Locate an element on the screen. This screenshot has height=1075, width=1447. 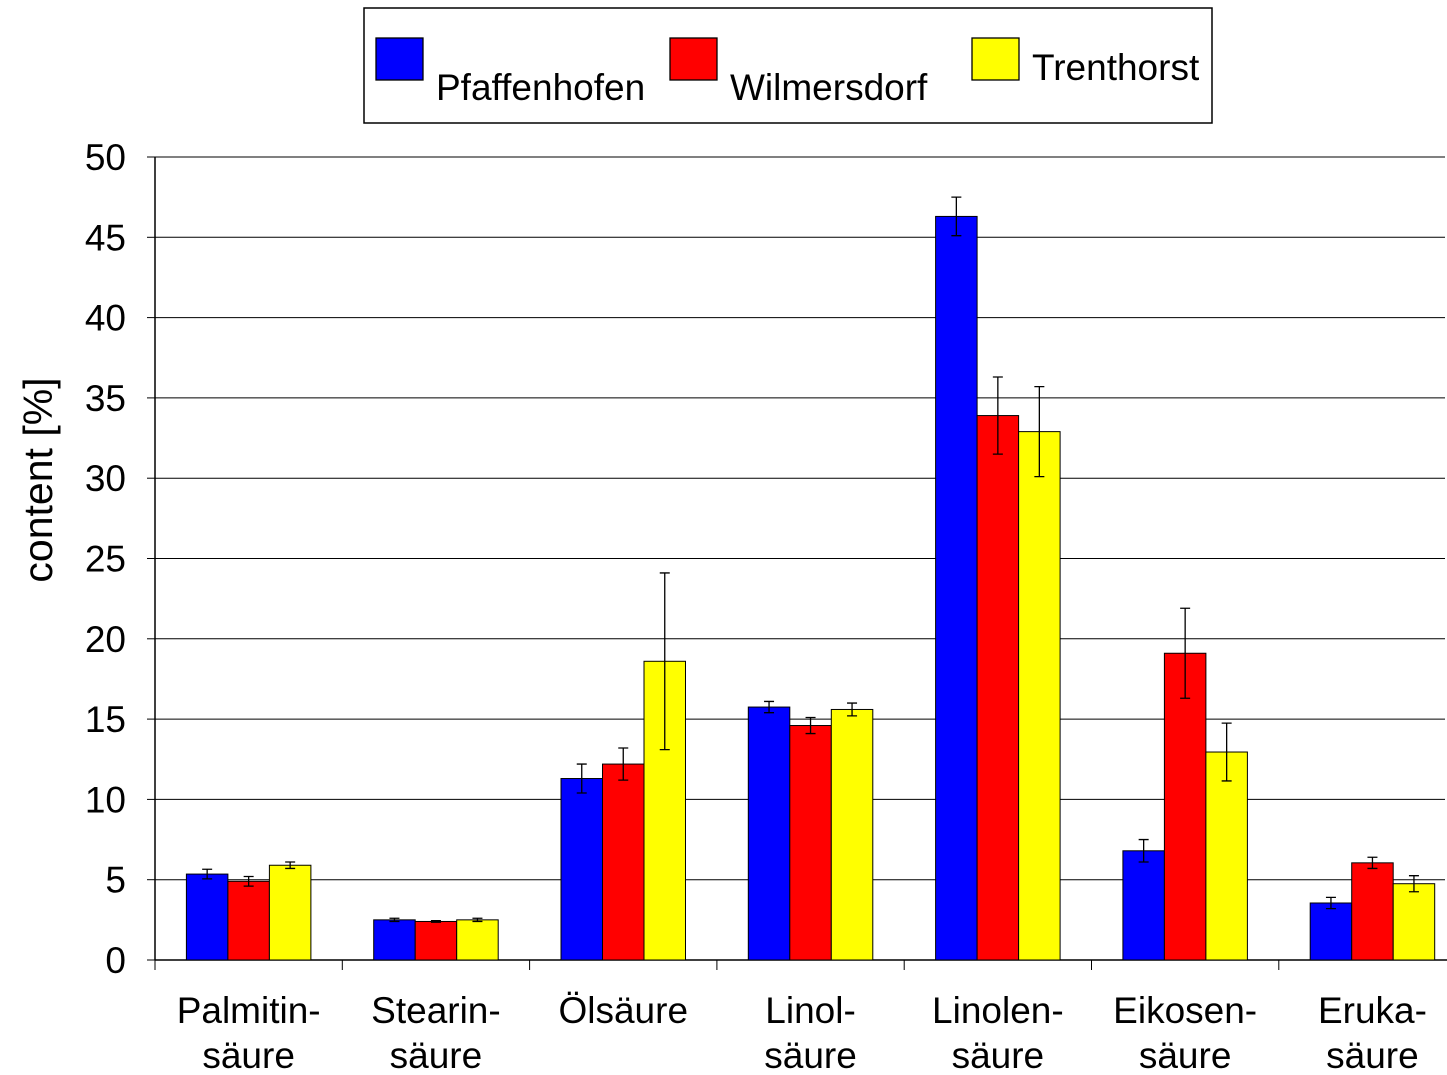
y-tick-label: 0 is located at coordinates (115, 960).